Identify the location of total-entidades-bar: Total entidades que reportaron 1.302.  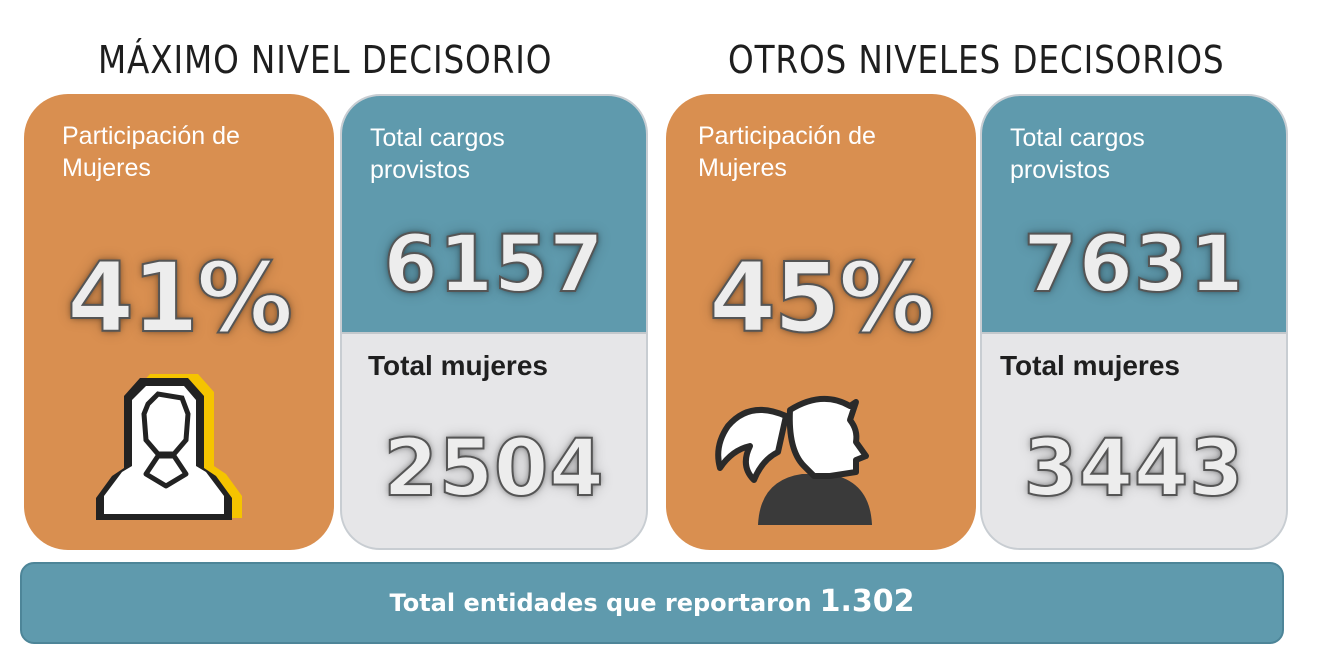
(652, 603).